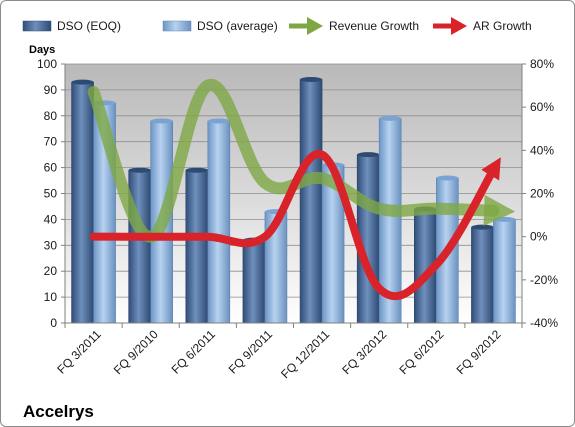 The width and height of the screenshot is (575, 427). What do you see at coordinates (53, 323) in the screenshot?
I see `y-tick-label-left: 0` at bounding box center [53, 323].